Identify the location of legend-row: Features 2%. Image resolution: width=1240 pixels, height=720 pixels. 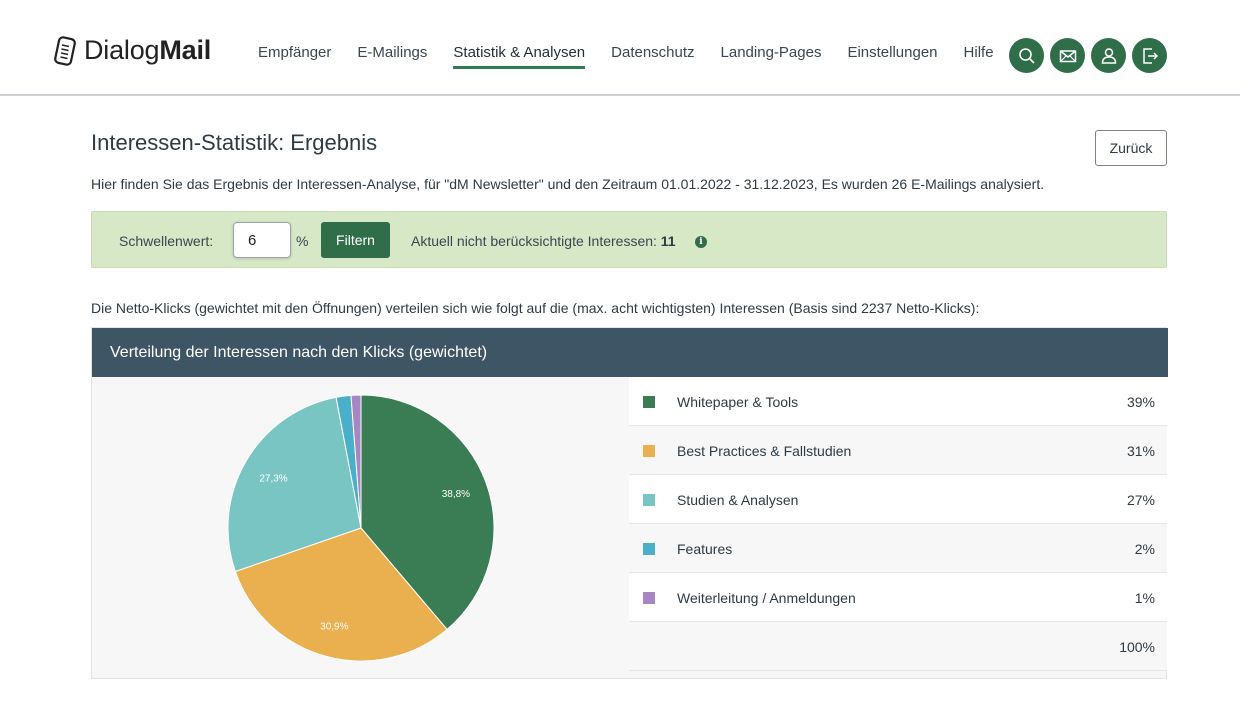
(898, 548).